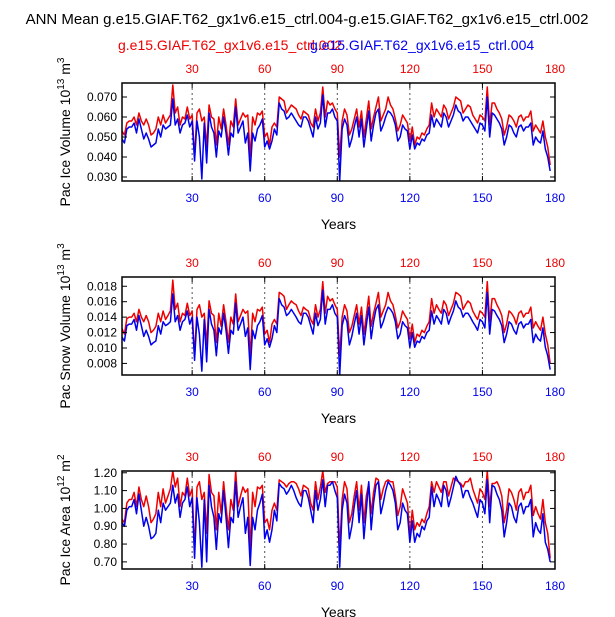 The width and height of the screenshot is (615, 617). Describe the element at coordinates (336, 515) in the screenshot. I see `series-line-red` at that location.